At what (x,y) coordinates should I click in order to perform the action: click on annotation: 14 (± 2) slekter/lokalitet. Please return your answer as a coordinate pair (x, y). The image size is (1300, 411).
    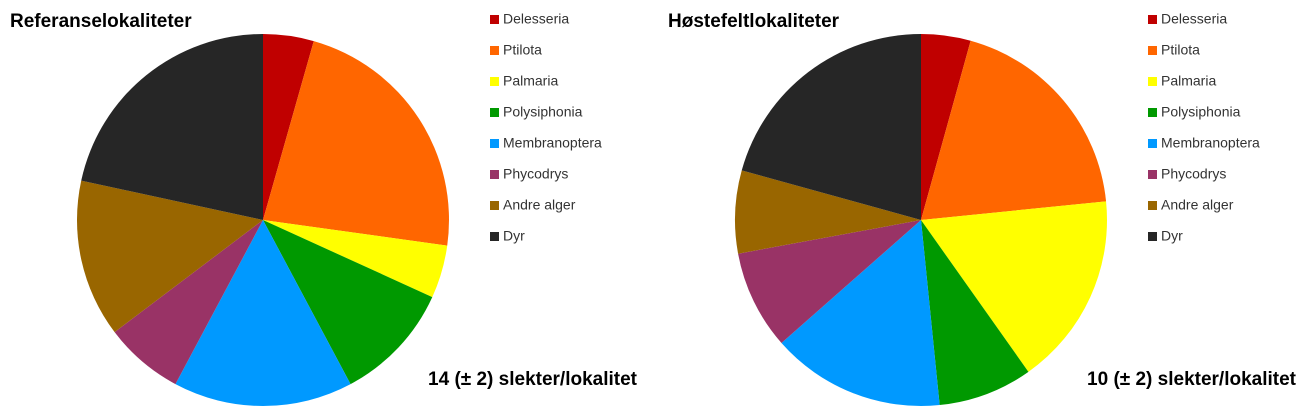
    Looking at the image, I should click on (533, 379).